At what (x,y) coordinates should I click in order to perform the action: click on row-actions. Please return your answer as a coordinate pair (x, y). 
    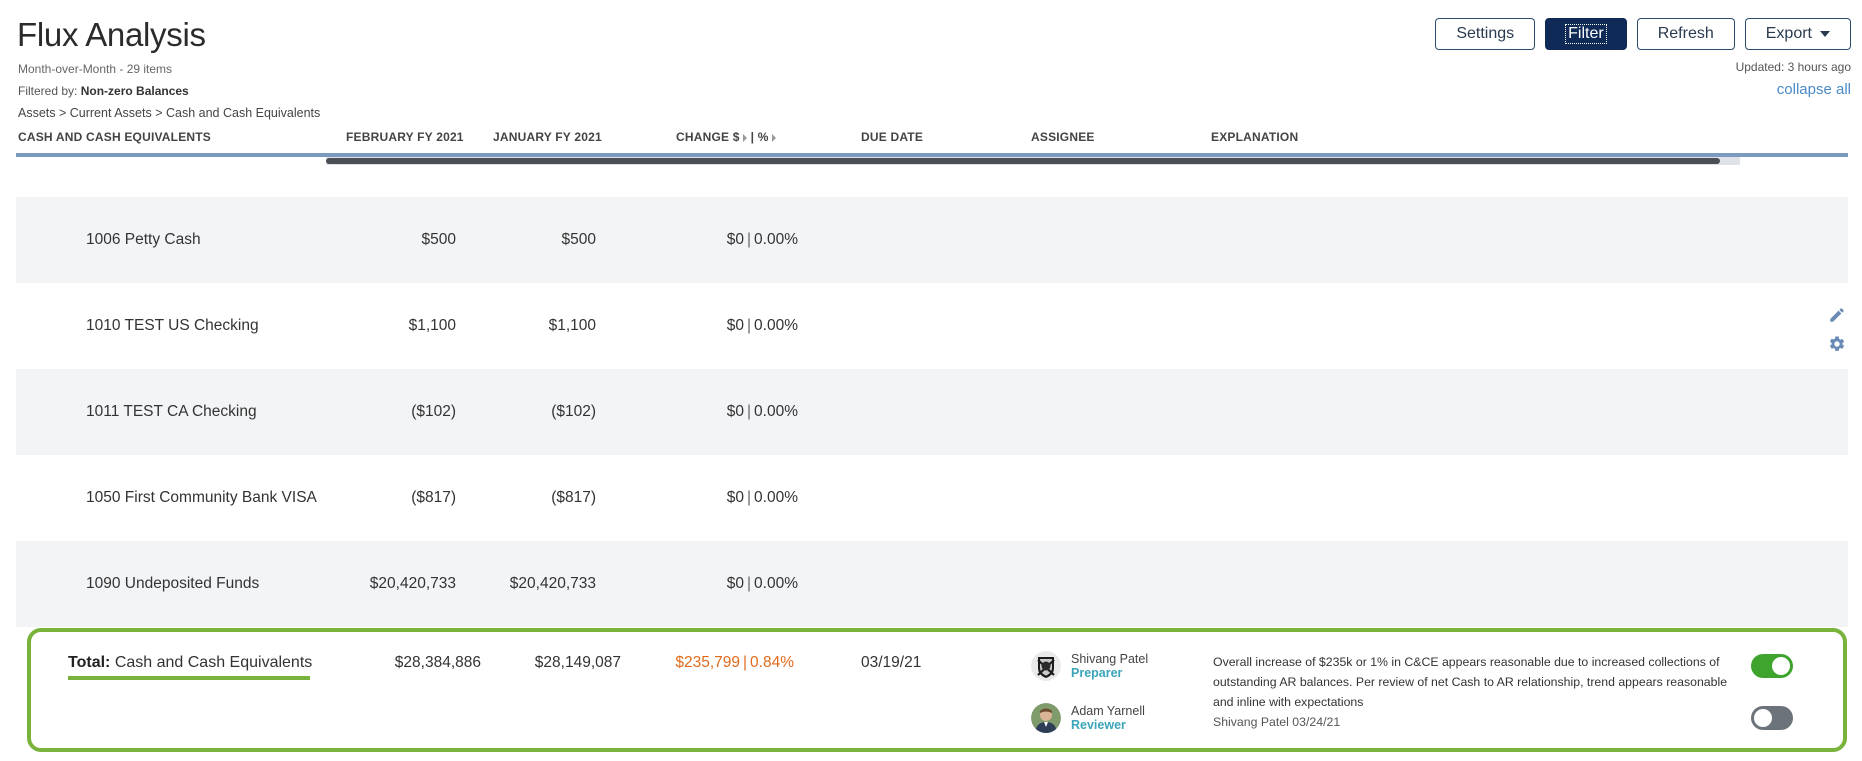
    Looking at the image, I should click on (1837, 332).